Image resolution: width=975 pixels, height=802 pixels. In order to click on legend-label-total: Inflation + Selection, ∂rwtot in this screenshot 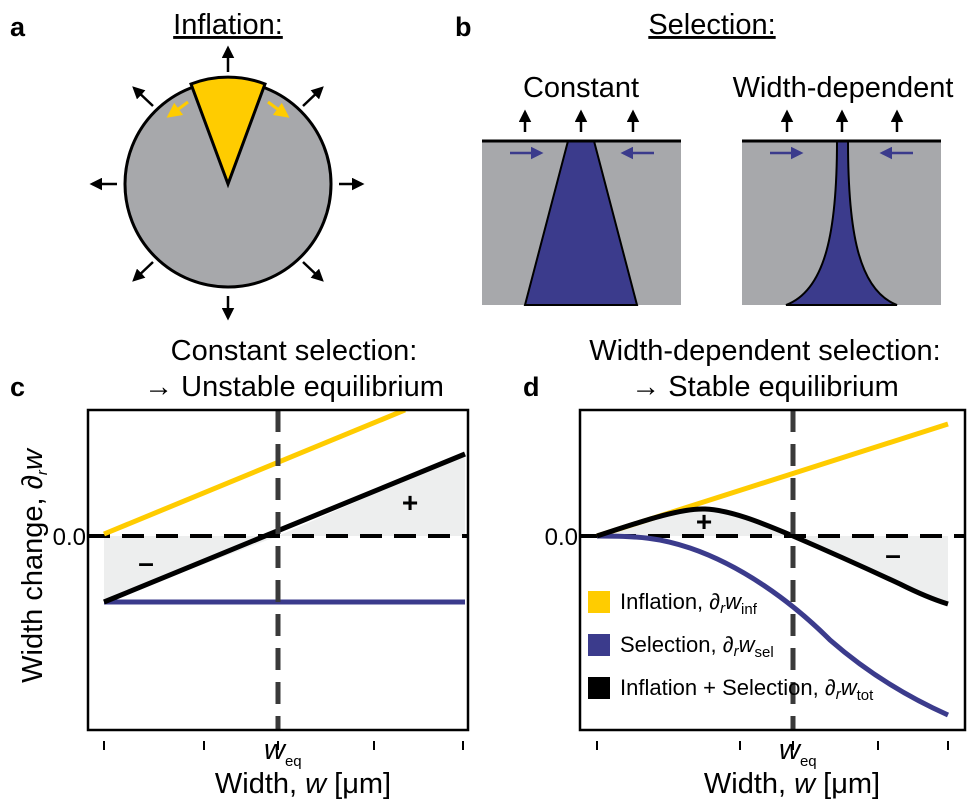, I will do `click(747, 689)`.